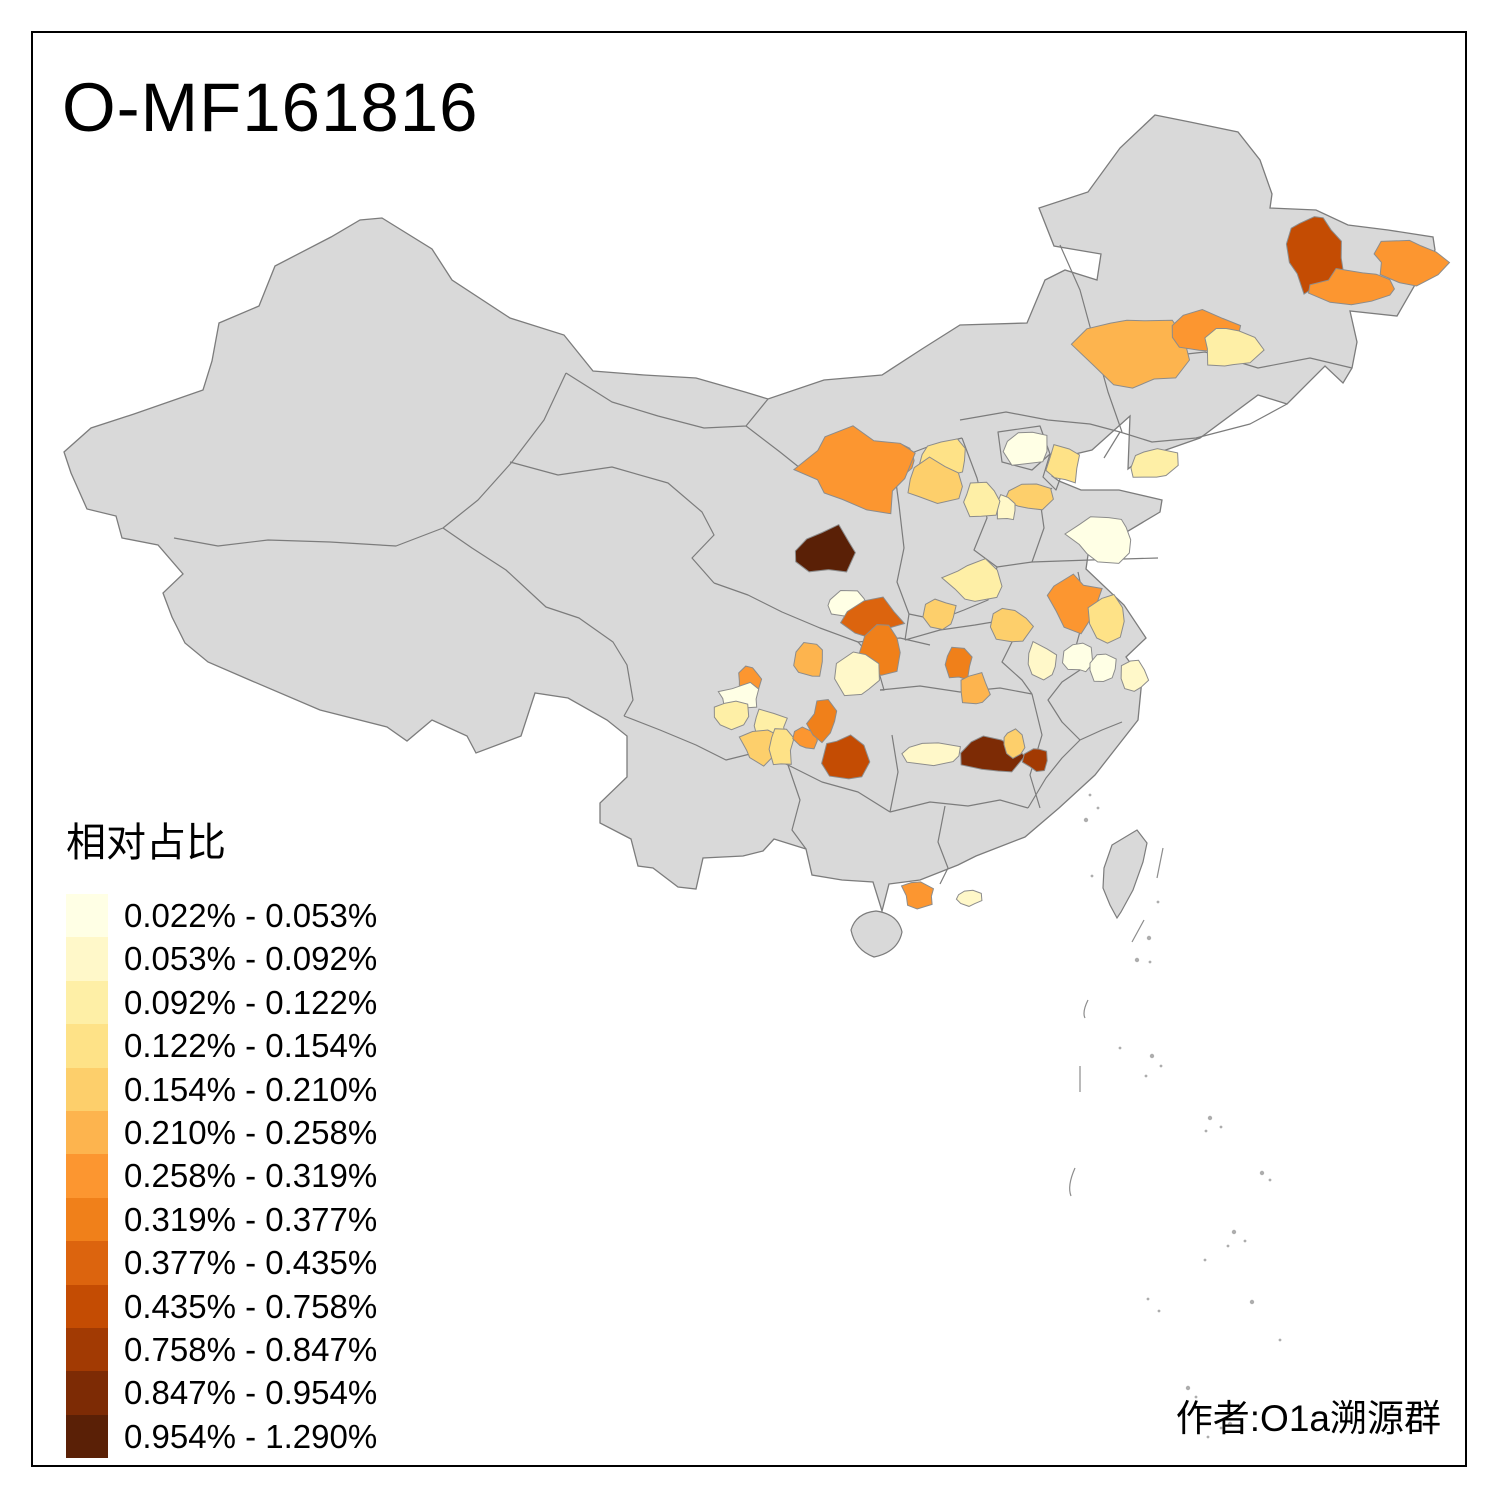  What do you see at coordinates (251, 959) in the screenshot?
I see `legend-label: 0.053% - 0.092%` at bounding box center [251, 959].